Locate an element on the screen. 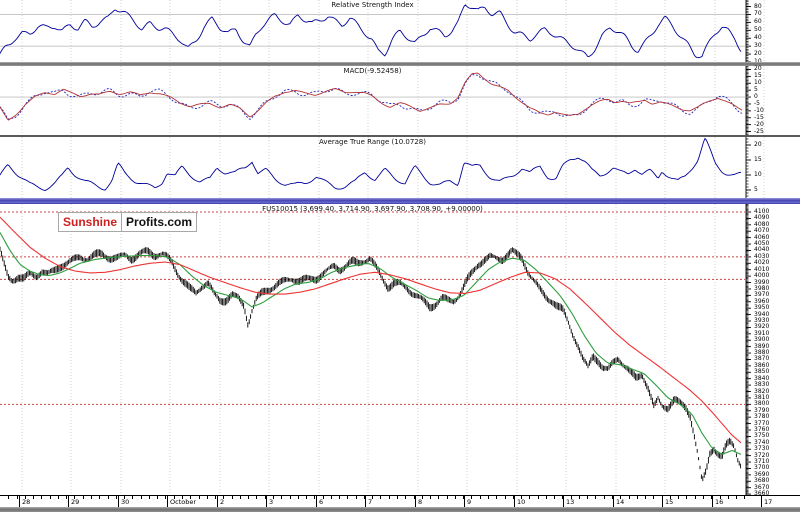 The width and height of the screenshot is (800, 512). price-axis-label: 3790 is located at coordinates (762, 410).